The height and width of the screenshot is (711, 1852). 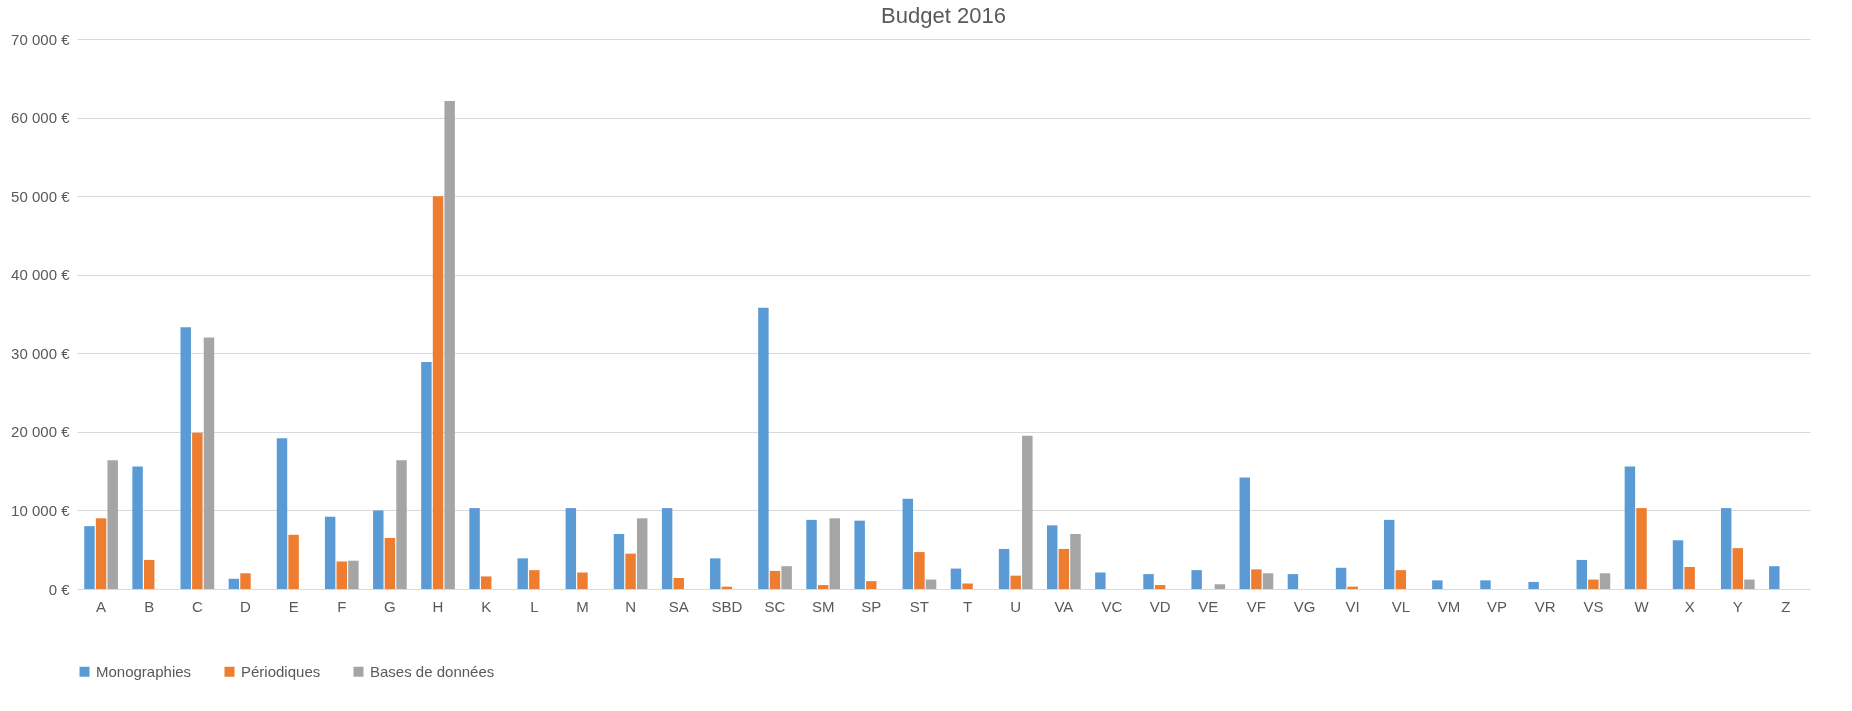 What do you see at coordinates (1256, 606) in the screenshot?
I see `x-tick-label: VF` at bounding box center [1256, 606].